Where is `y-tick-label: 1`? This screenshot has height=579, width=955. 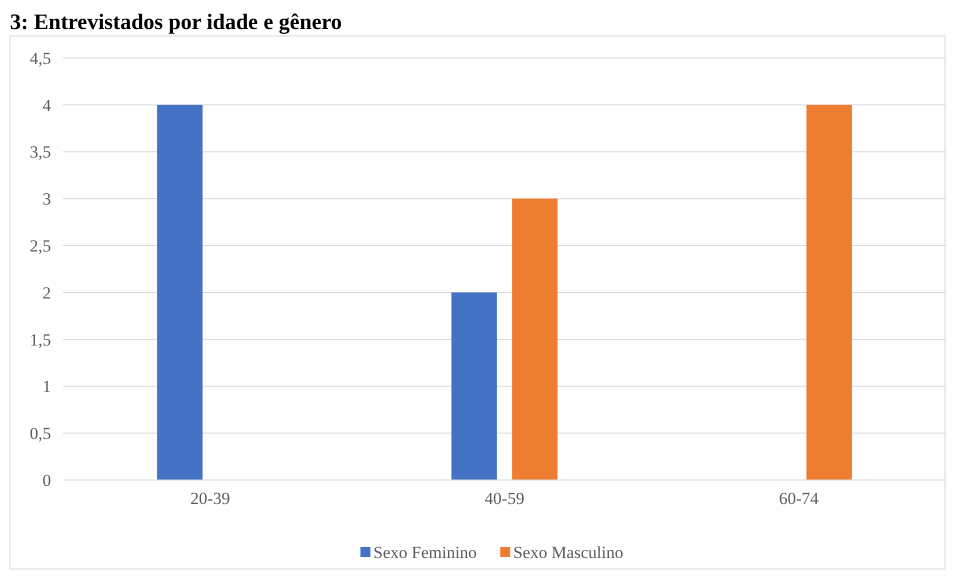 y-tick-label: 1 is located at coordinates (46, 386).